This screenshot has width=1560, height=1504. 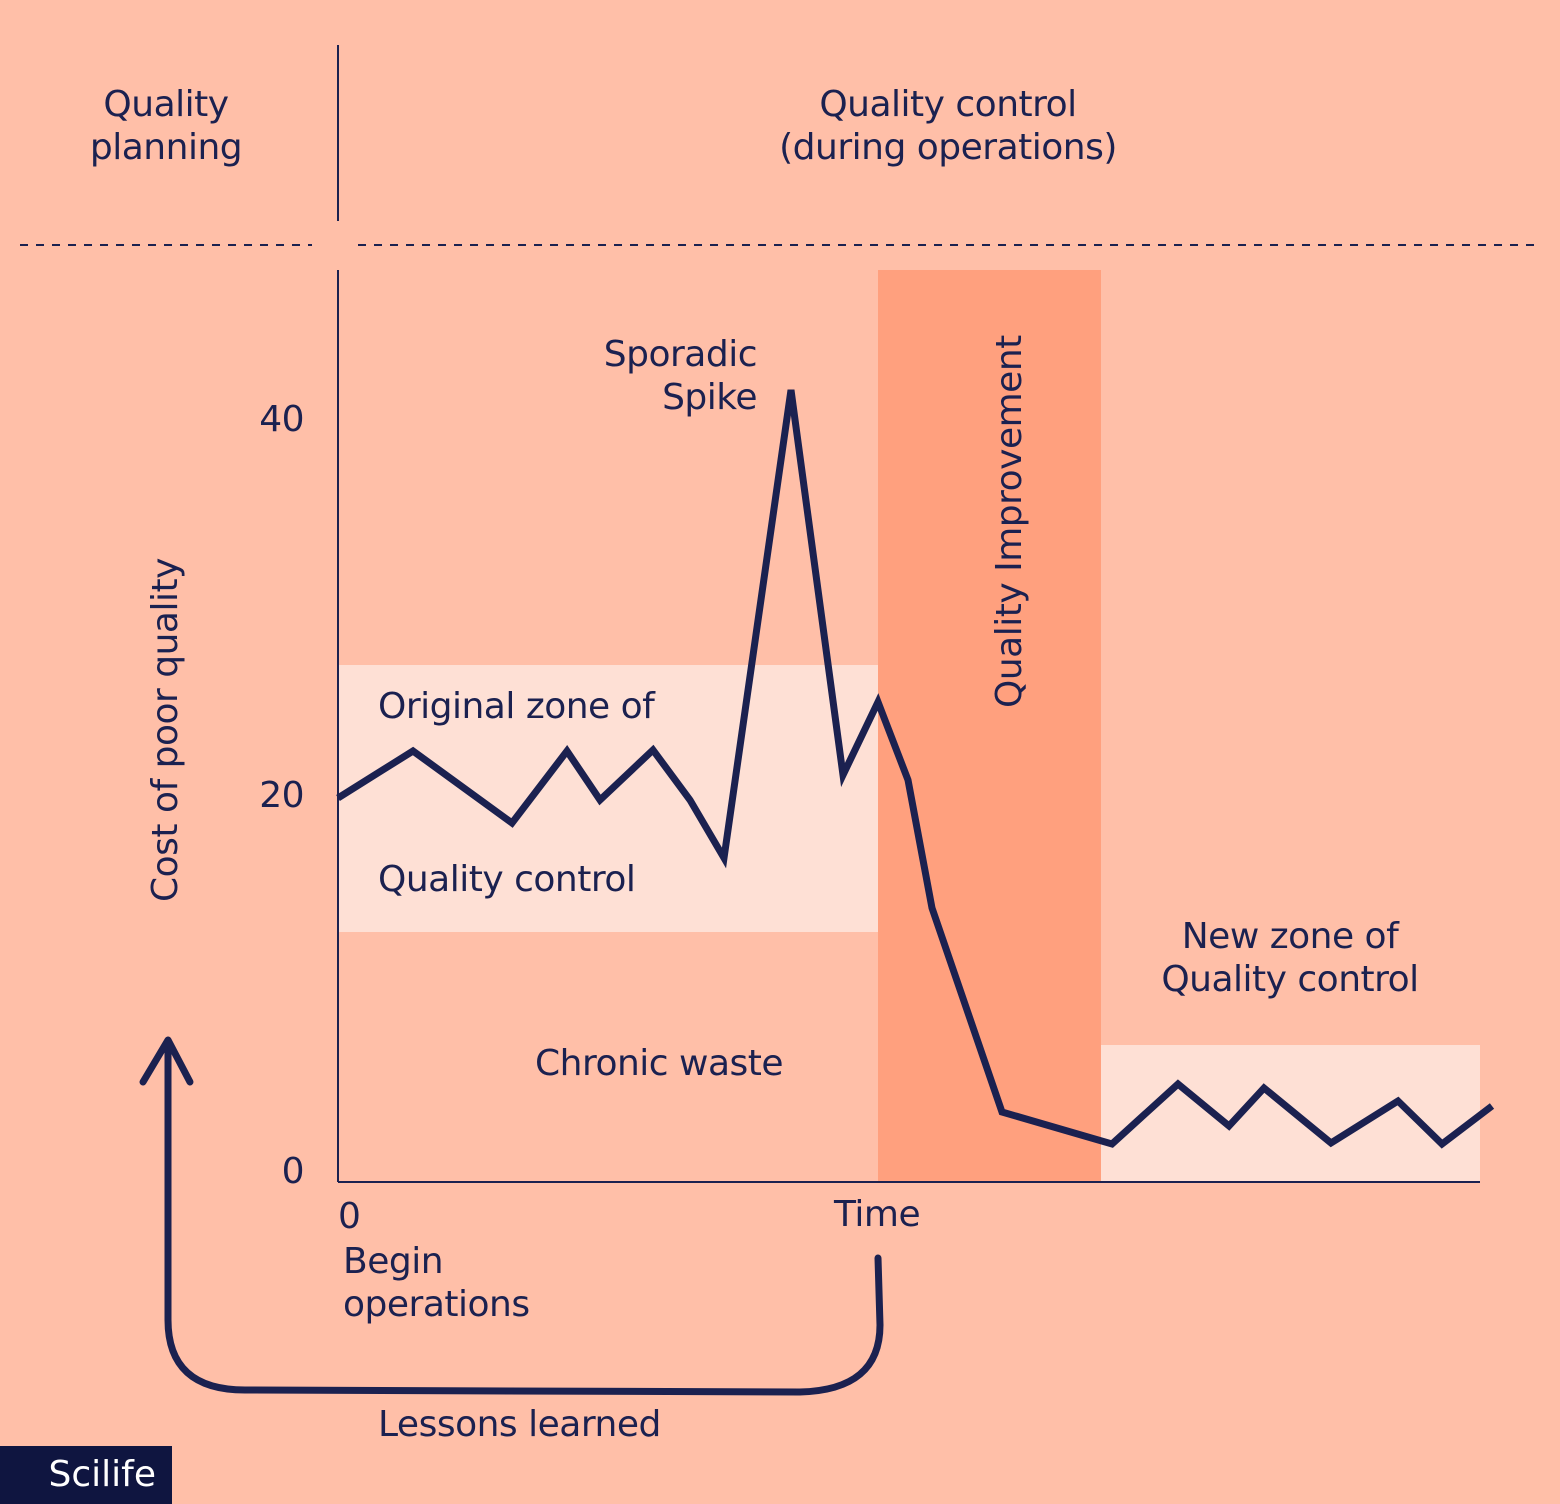 What do you see at coordinates (281, 795) in the screenshot?
I see `y-tick-20: 20` at bounding box center [281, 795].